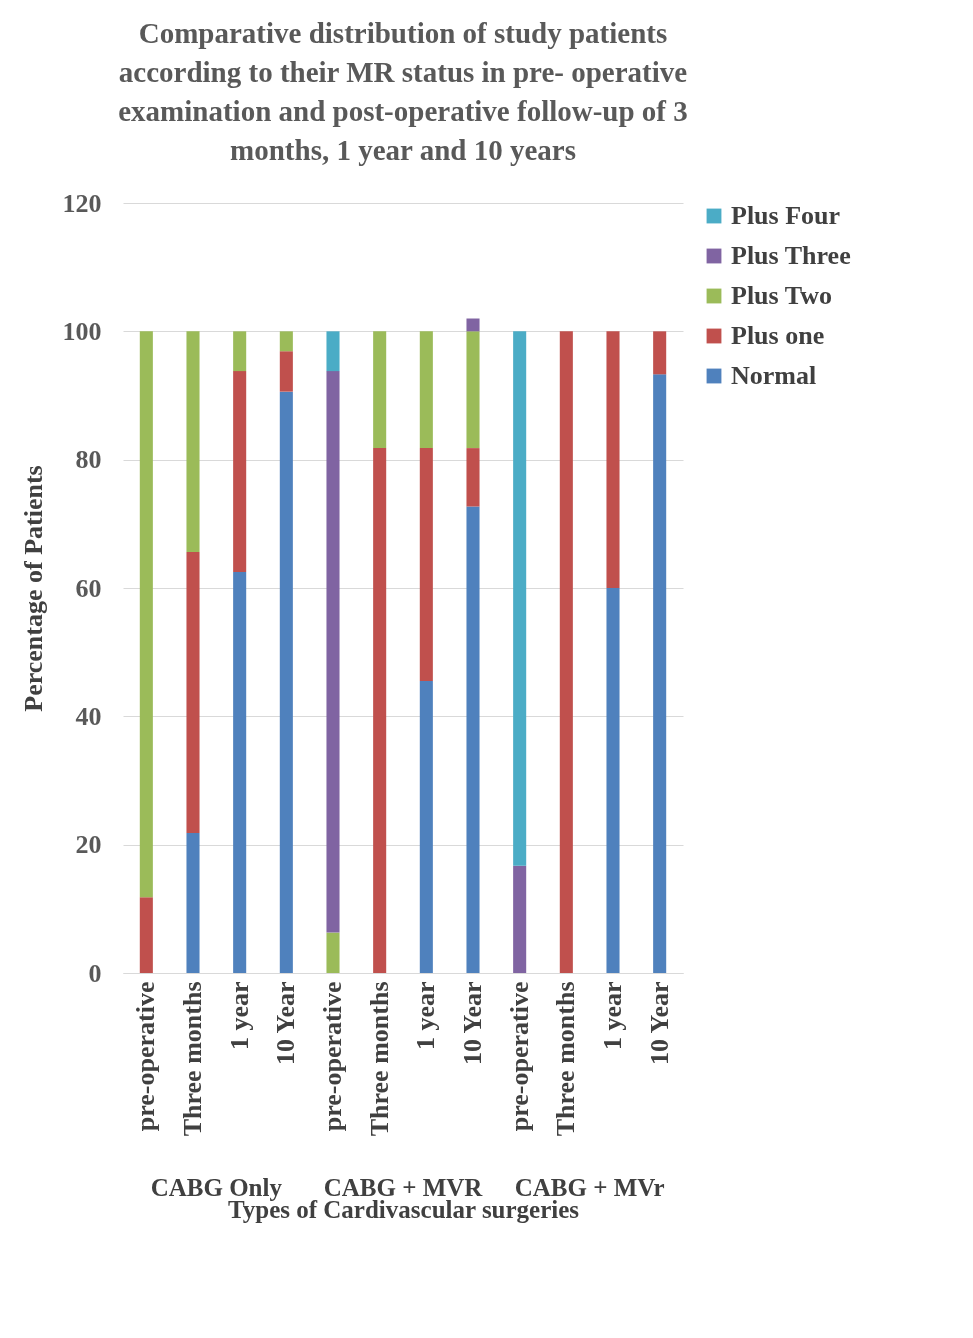 The height and width of the screenshot is (1338, 973). I want to click on chart-title: Comparative distribution of study patients according to their MR status in pre- operative examination and post-operative follow-up of 3 months, 1 year and 10 years, so click(403, 91).